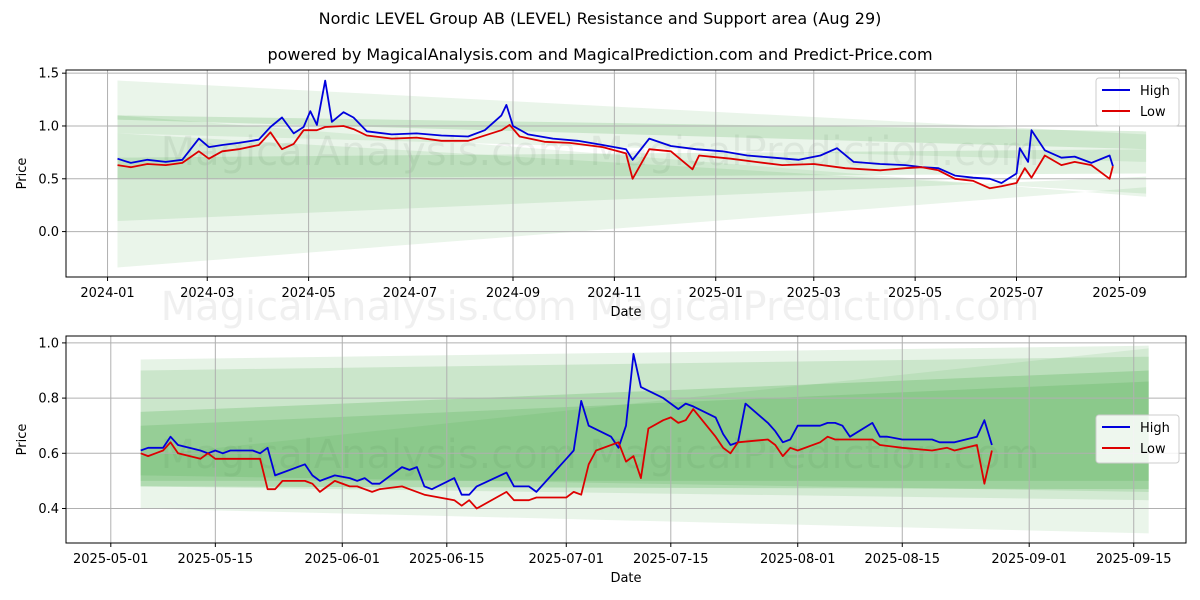 This screenshot has height=600, width=1200. I want to click on x-tick-label: 2024-01, so click(107, 293).